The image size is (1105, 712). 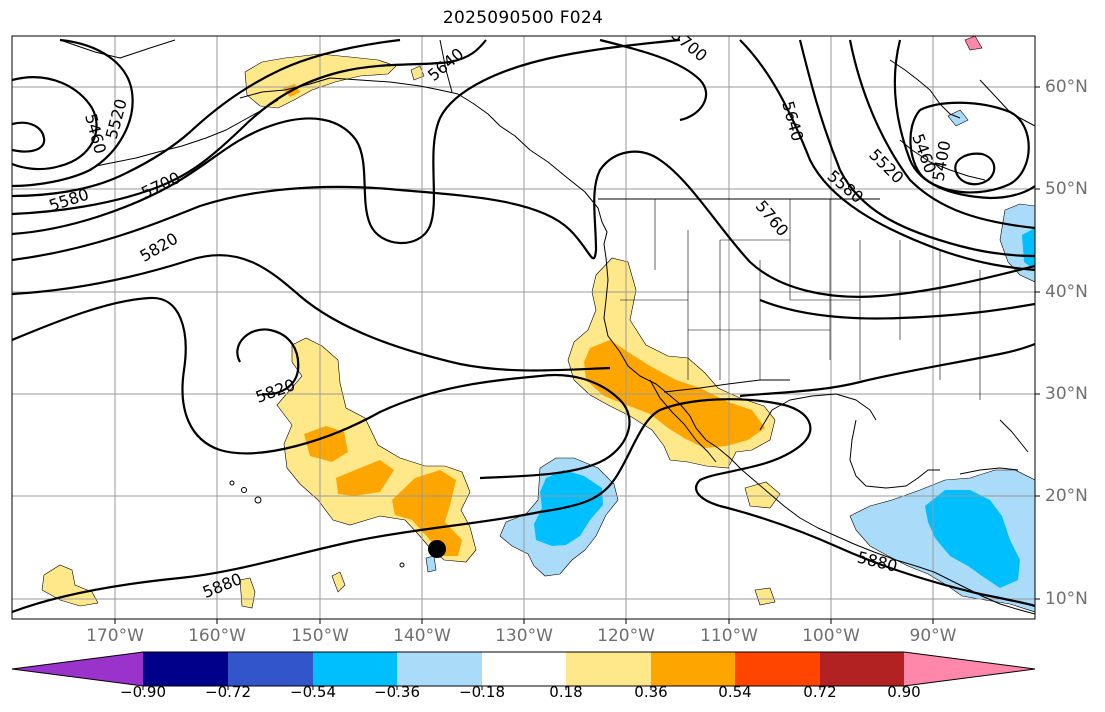 What do you see at coordinates (187, 133) in the screenshot?
I see `coast-alaska-peninsula` at bounding box center [187, 133].